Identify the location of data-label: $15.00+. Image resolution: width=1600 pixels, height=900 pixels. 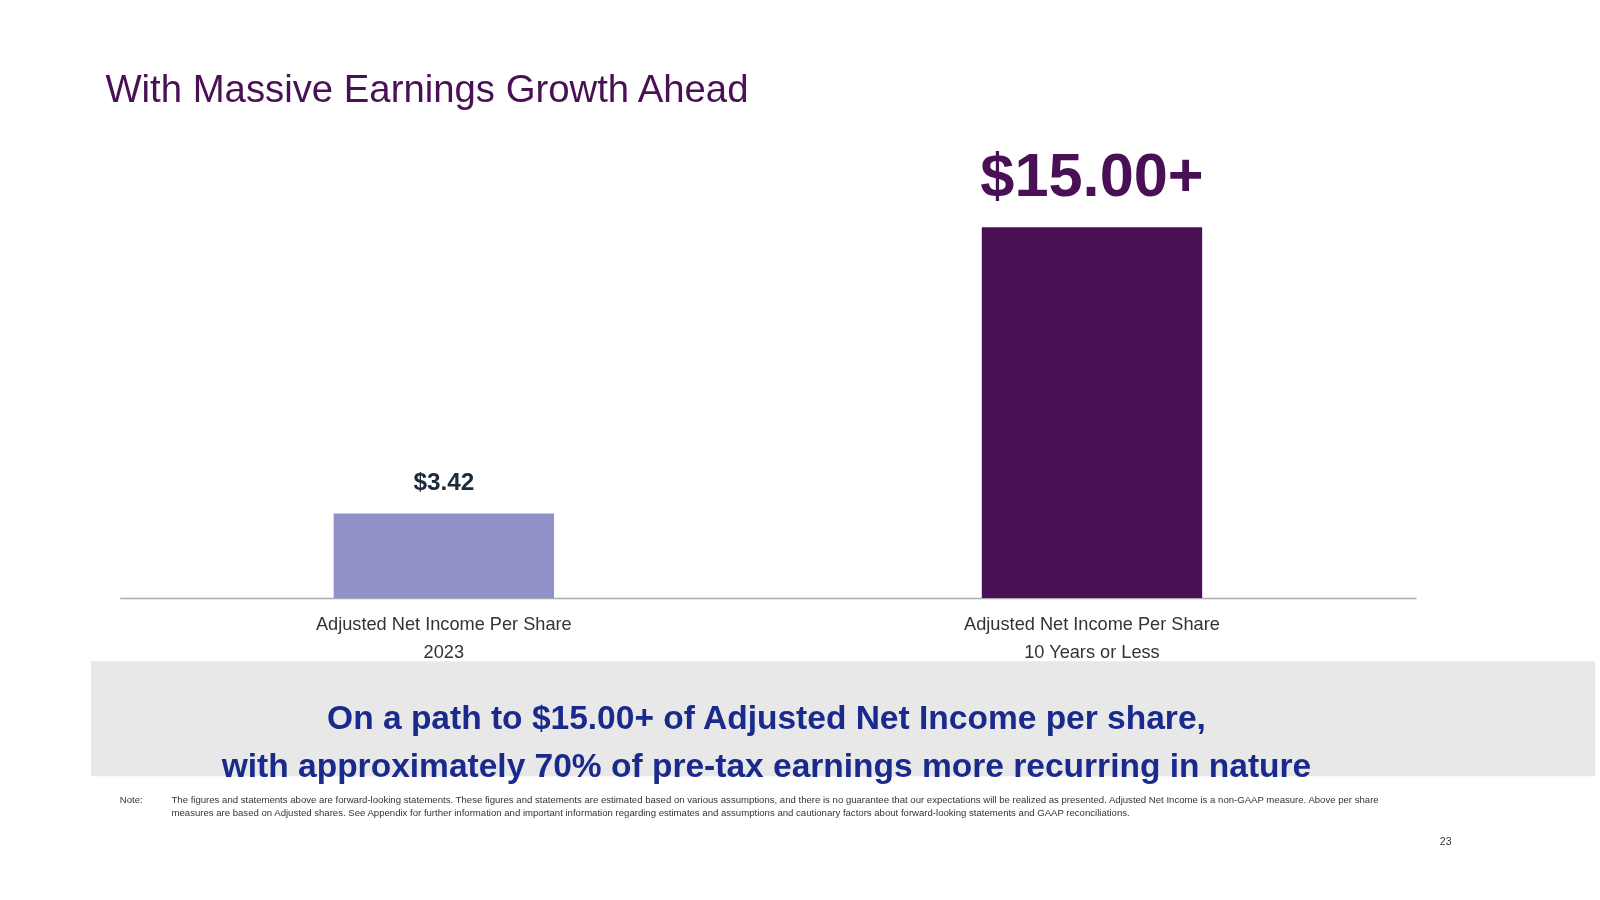
(1092, 174).